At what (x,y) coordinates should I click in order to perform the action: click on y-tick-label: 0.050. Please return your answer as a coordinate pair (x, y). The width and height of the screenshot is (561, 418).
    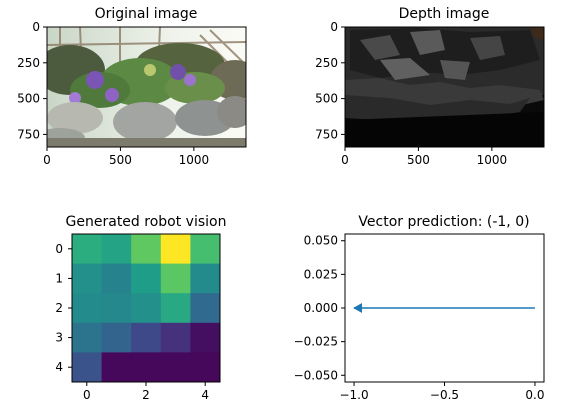
    Looking at the image, I should click on (321, 241).